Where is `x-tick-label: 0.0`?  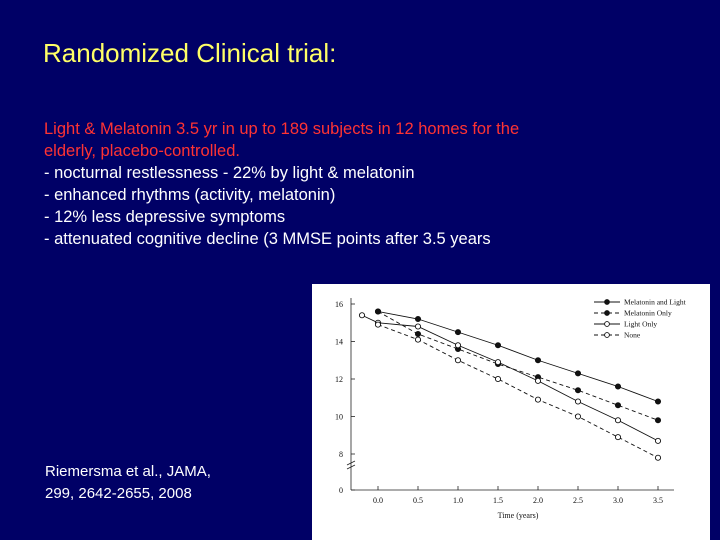
x-tick-label: 0.0 is located at coordinates (378, 500).